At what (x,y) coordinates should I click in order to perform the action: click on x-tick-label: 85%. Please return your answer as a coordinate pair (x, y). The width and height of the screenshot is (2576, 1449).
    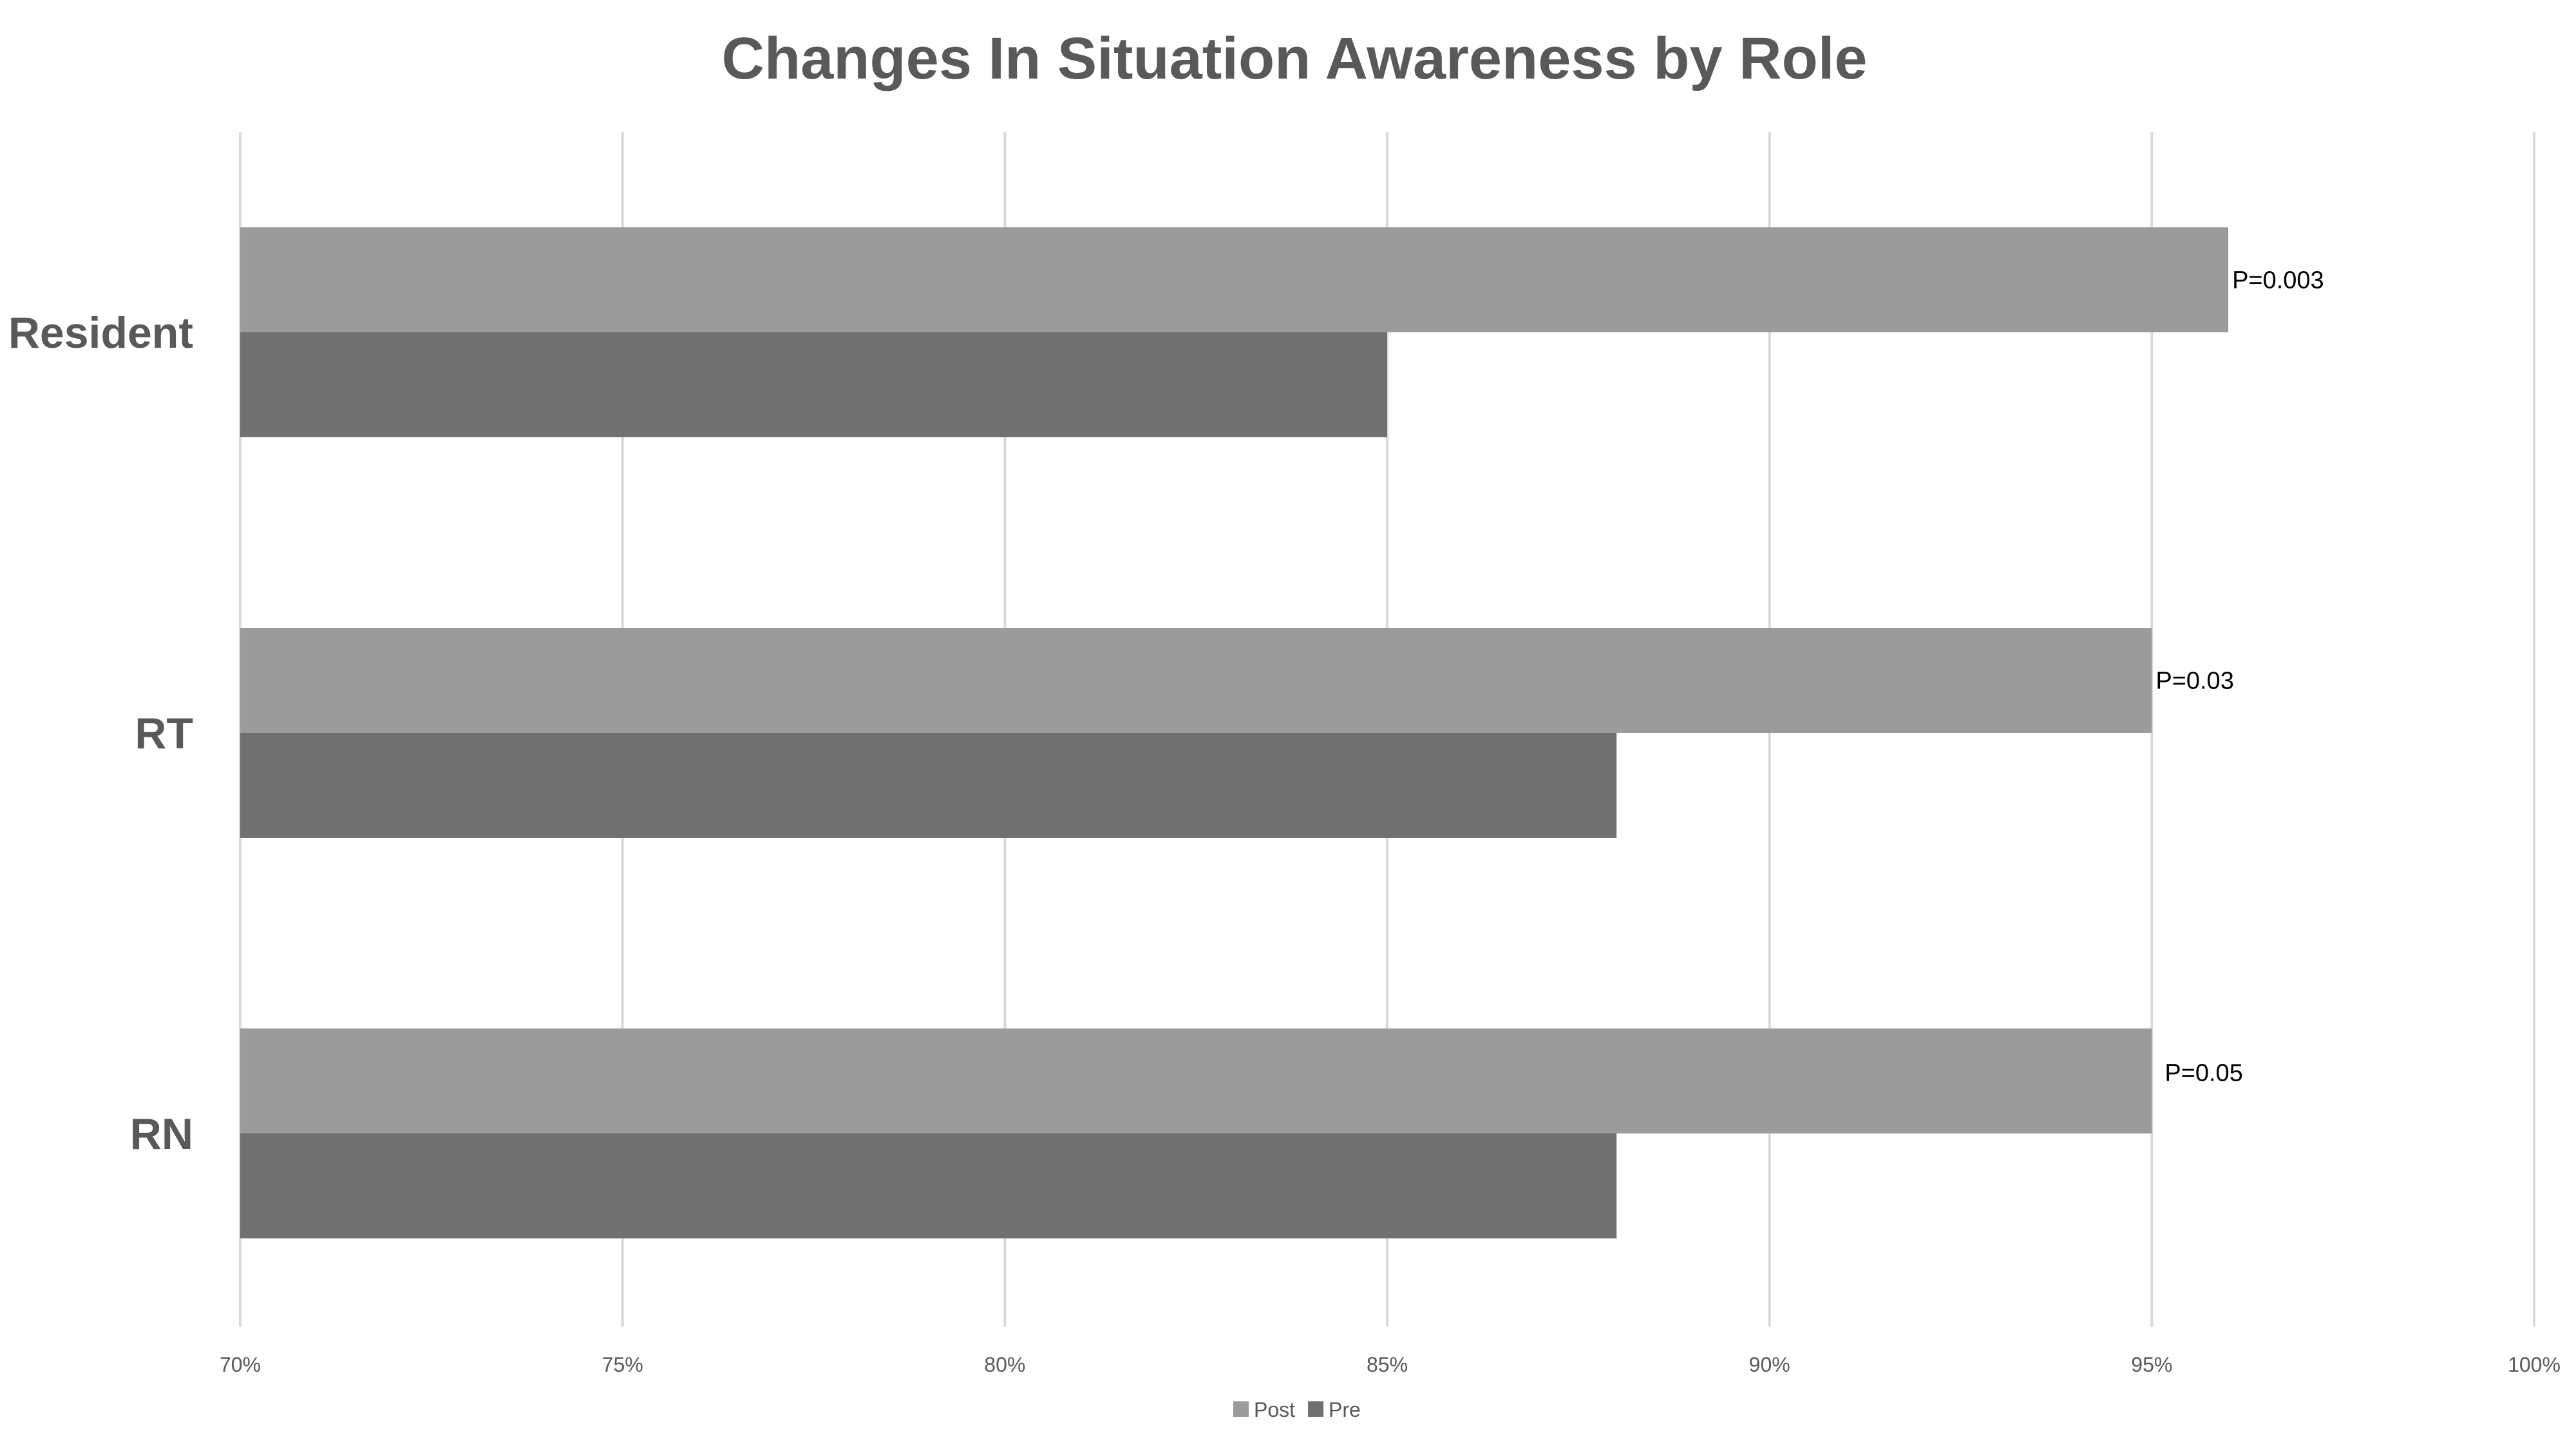
    Looking at the image, I should click on (1387, 1364).